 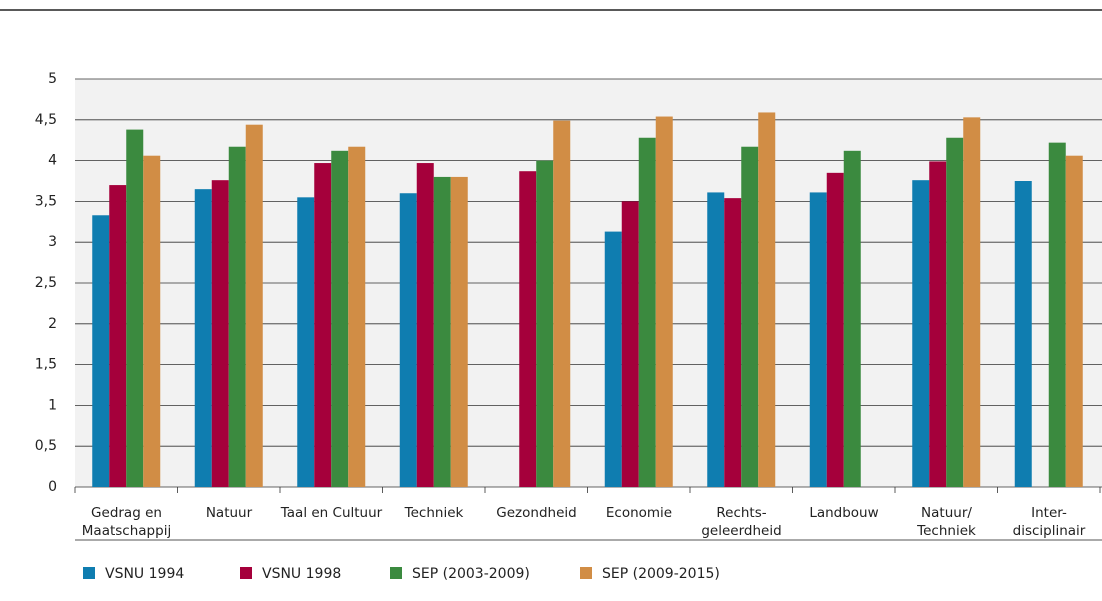 I want to click on y-tick-label: 3,5, so click(x=46, y=201).